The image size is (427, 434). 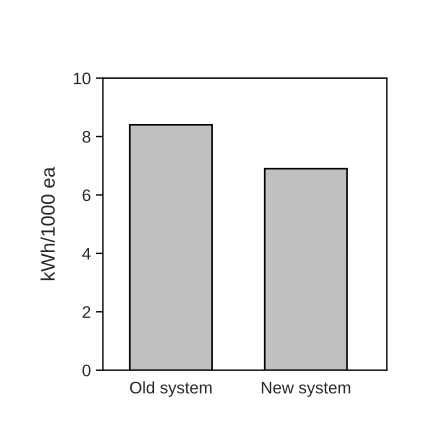 I want to click on x-tick-label: Old system, so click(x=171, y=389).